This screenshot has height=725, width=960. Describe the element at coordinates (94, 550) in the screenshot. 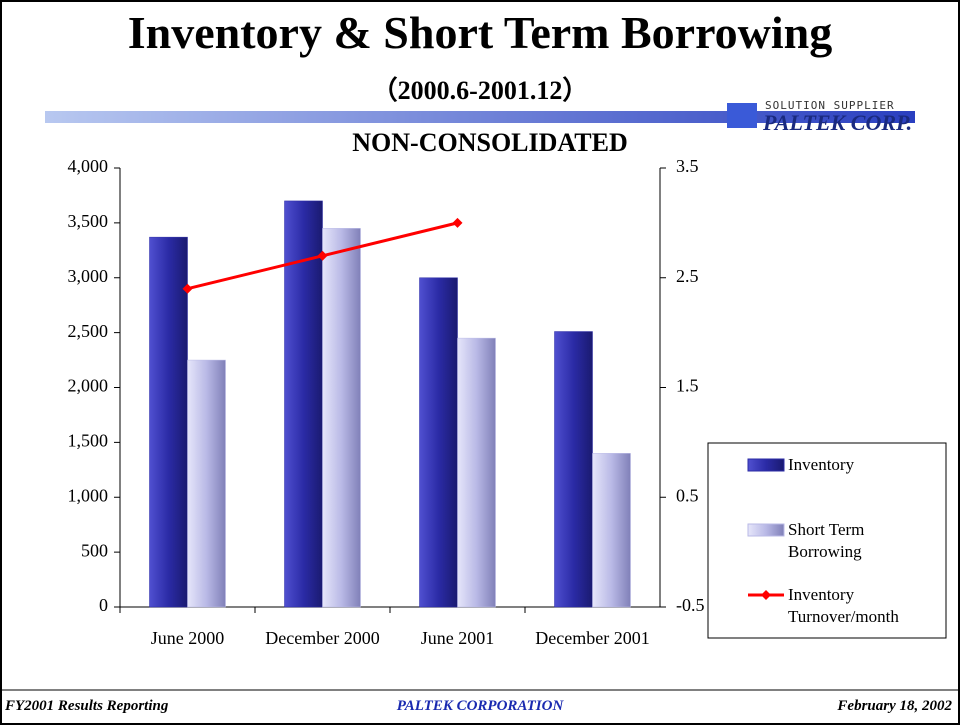

I see `y-tick-label: 500` at that location.